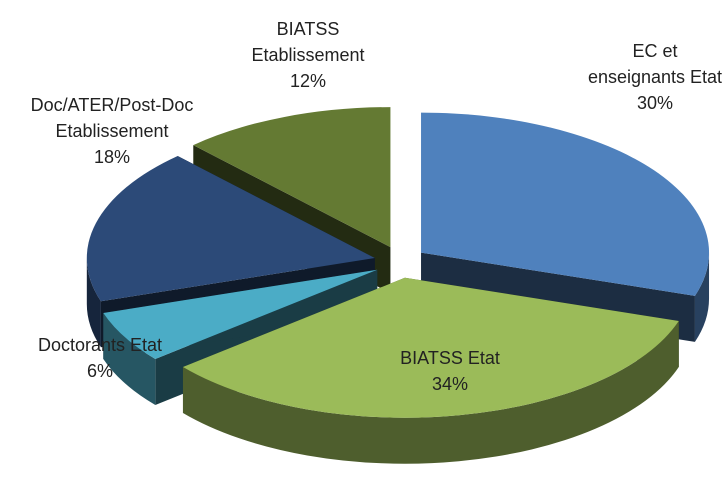  I want to click on slice-category: BIATSS Etat, so click(450, 358).